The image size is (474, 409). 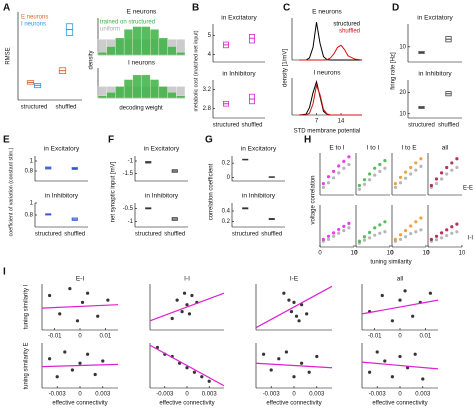 I want to click on y-axis-label: RMSE, so click(x=9, y=55).